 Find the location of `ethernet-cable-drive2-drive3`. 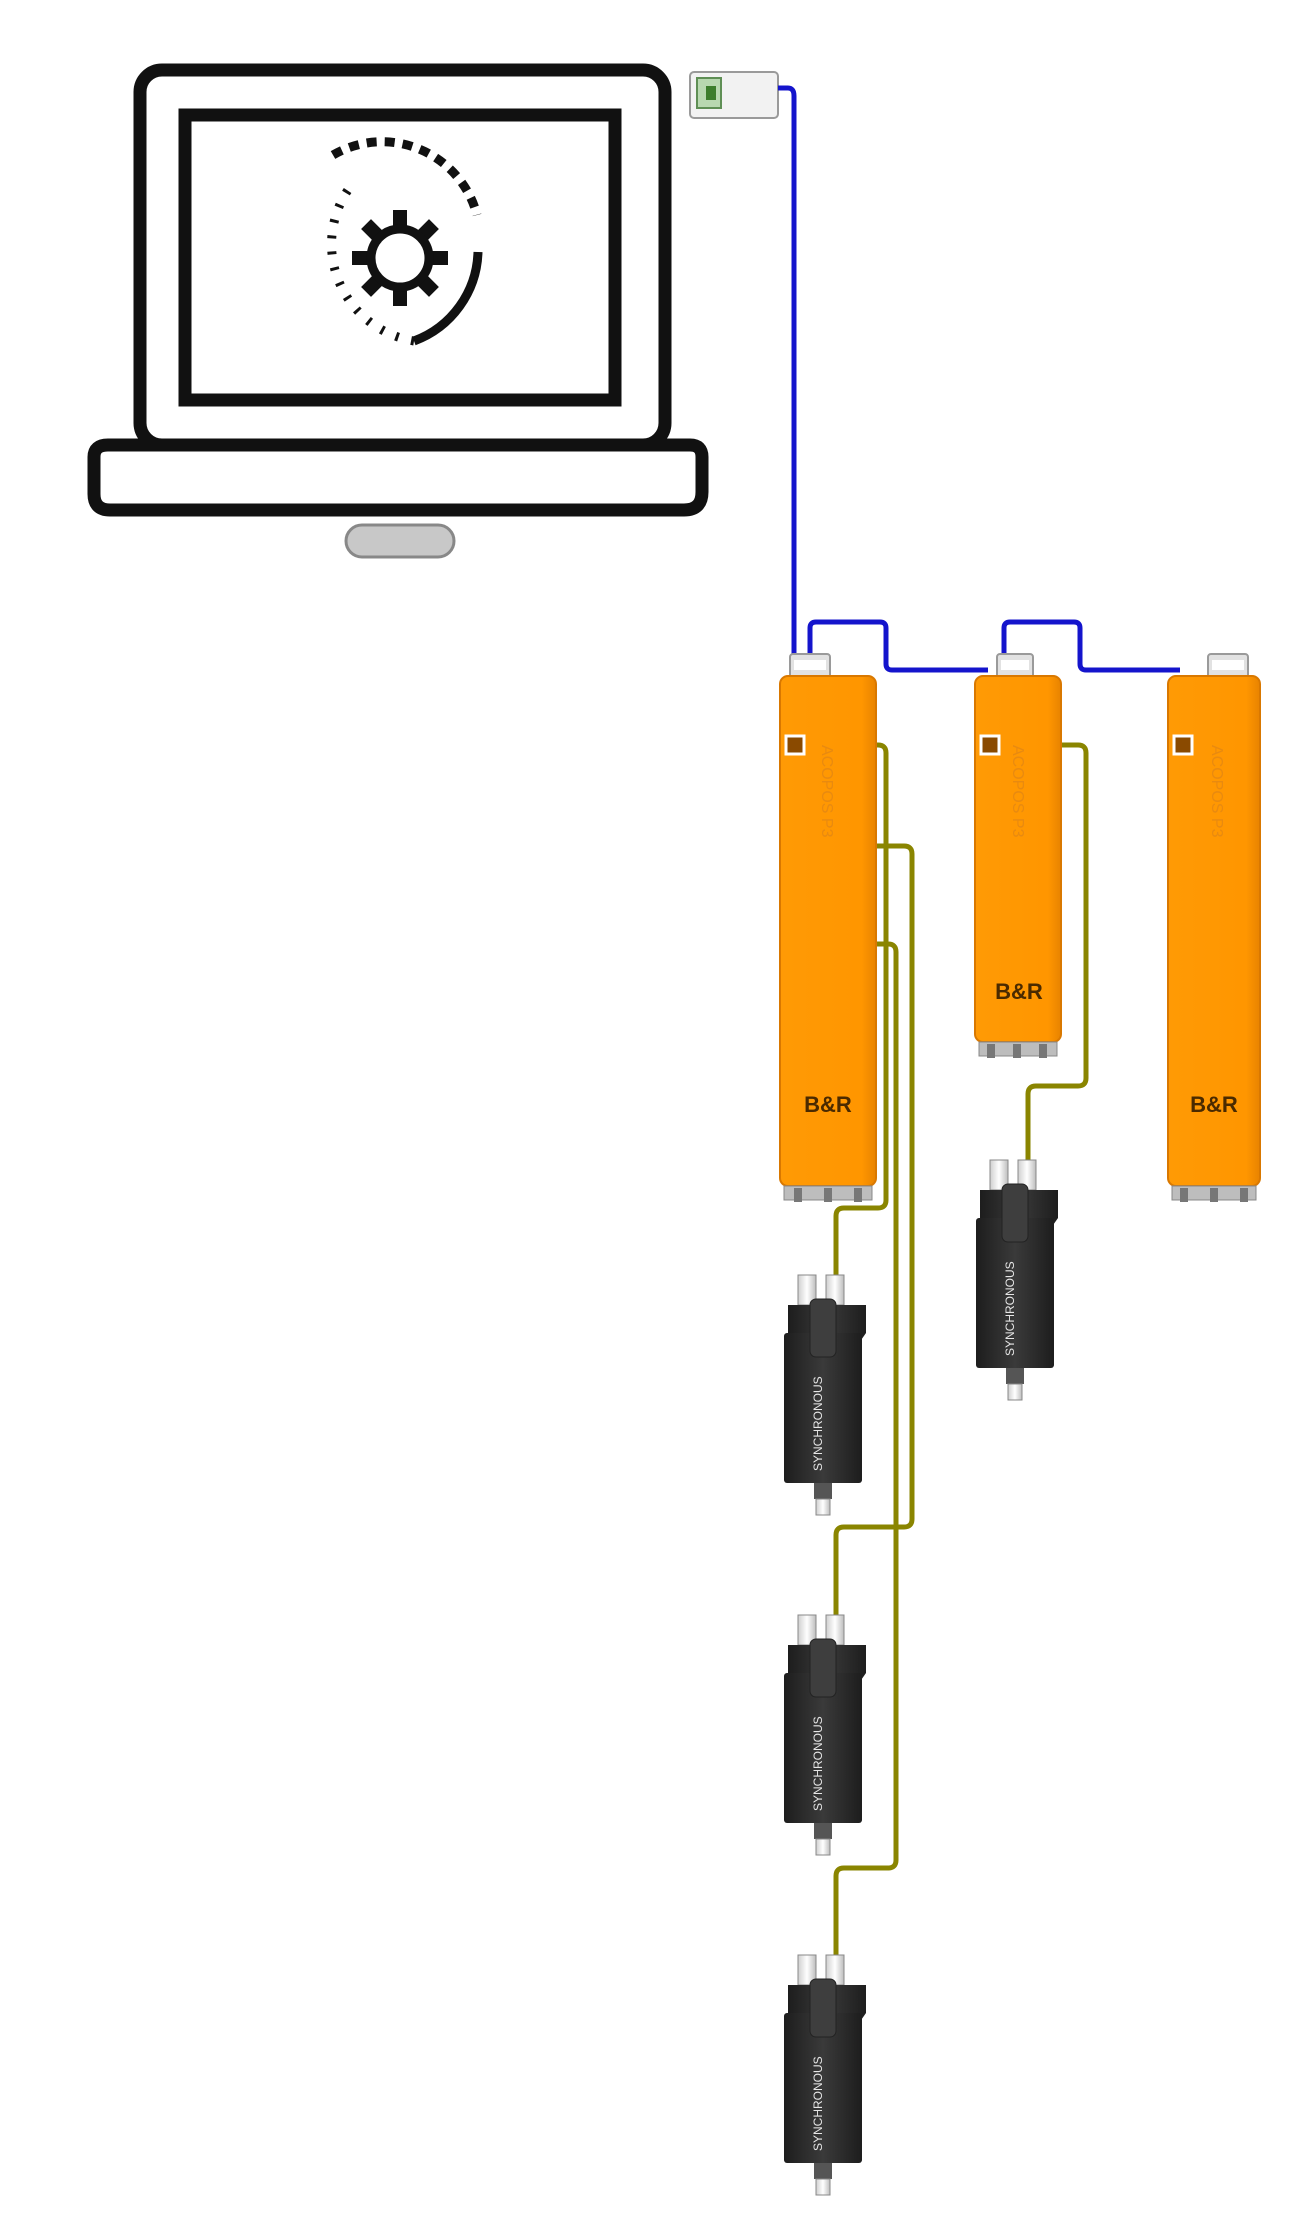

ethernet-cable-drive2-drive3 is located at coordinates (1090, 646).